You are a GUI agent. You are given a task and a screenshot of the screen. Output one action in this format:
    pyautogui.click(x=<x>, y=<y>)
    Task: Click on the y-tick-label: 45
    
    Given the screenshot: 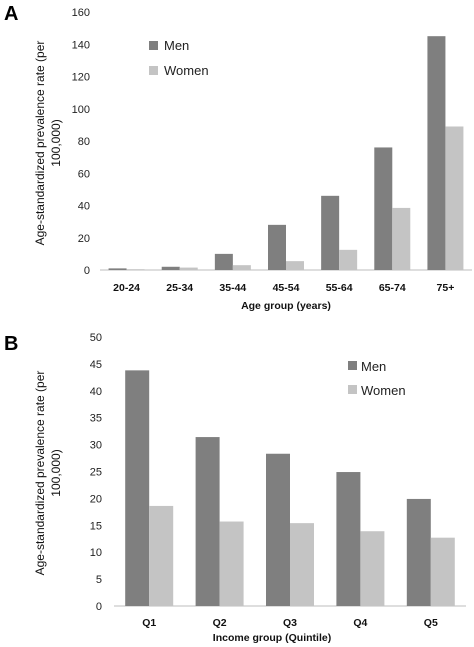 What is the action you would take?
    pyautogui.click(x=96, y=365)
    